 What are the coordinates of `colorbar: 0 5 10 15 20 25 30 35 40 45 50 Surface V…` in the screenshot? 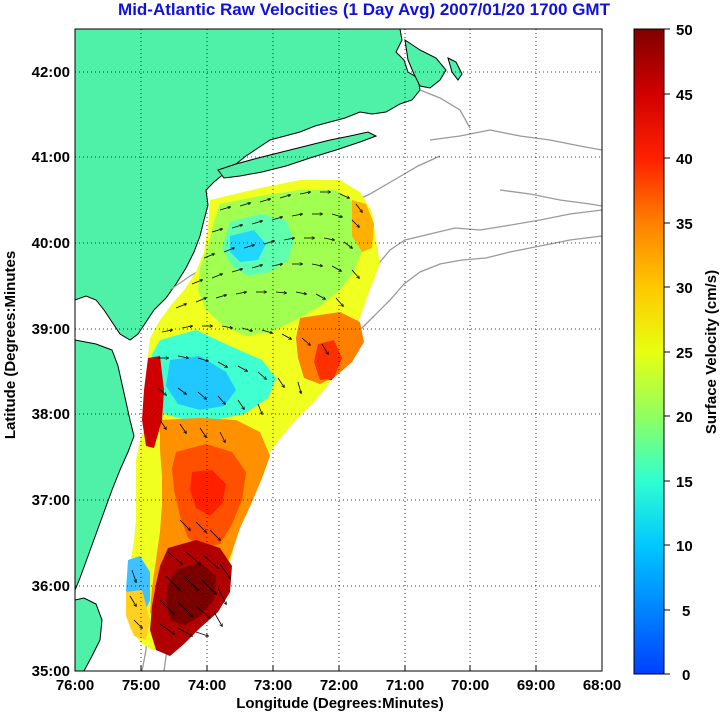 It's located at (676, 353).